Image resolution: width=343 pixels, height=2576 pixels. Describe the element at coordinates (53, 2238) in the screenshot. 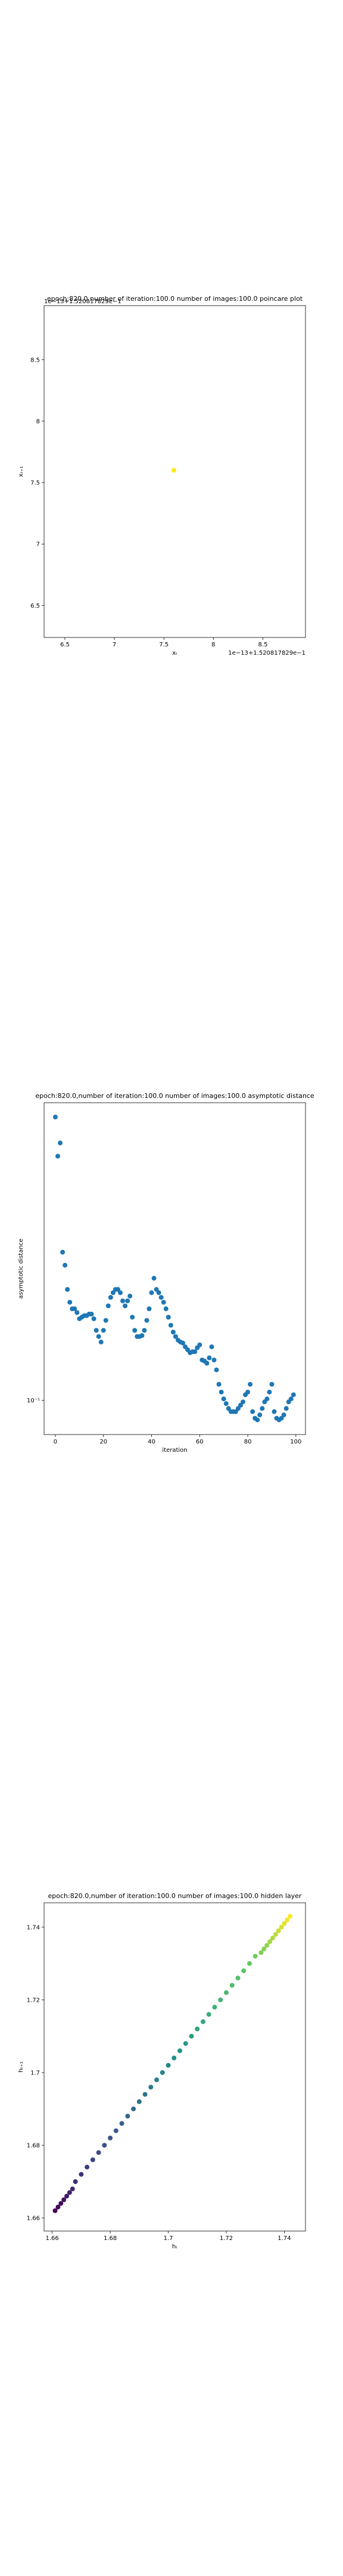

I see `x-tick-label: 1.66` at that location.